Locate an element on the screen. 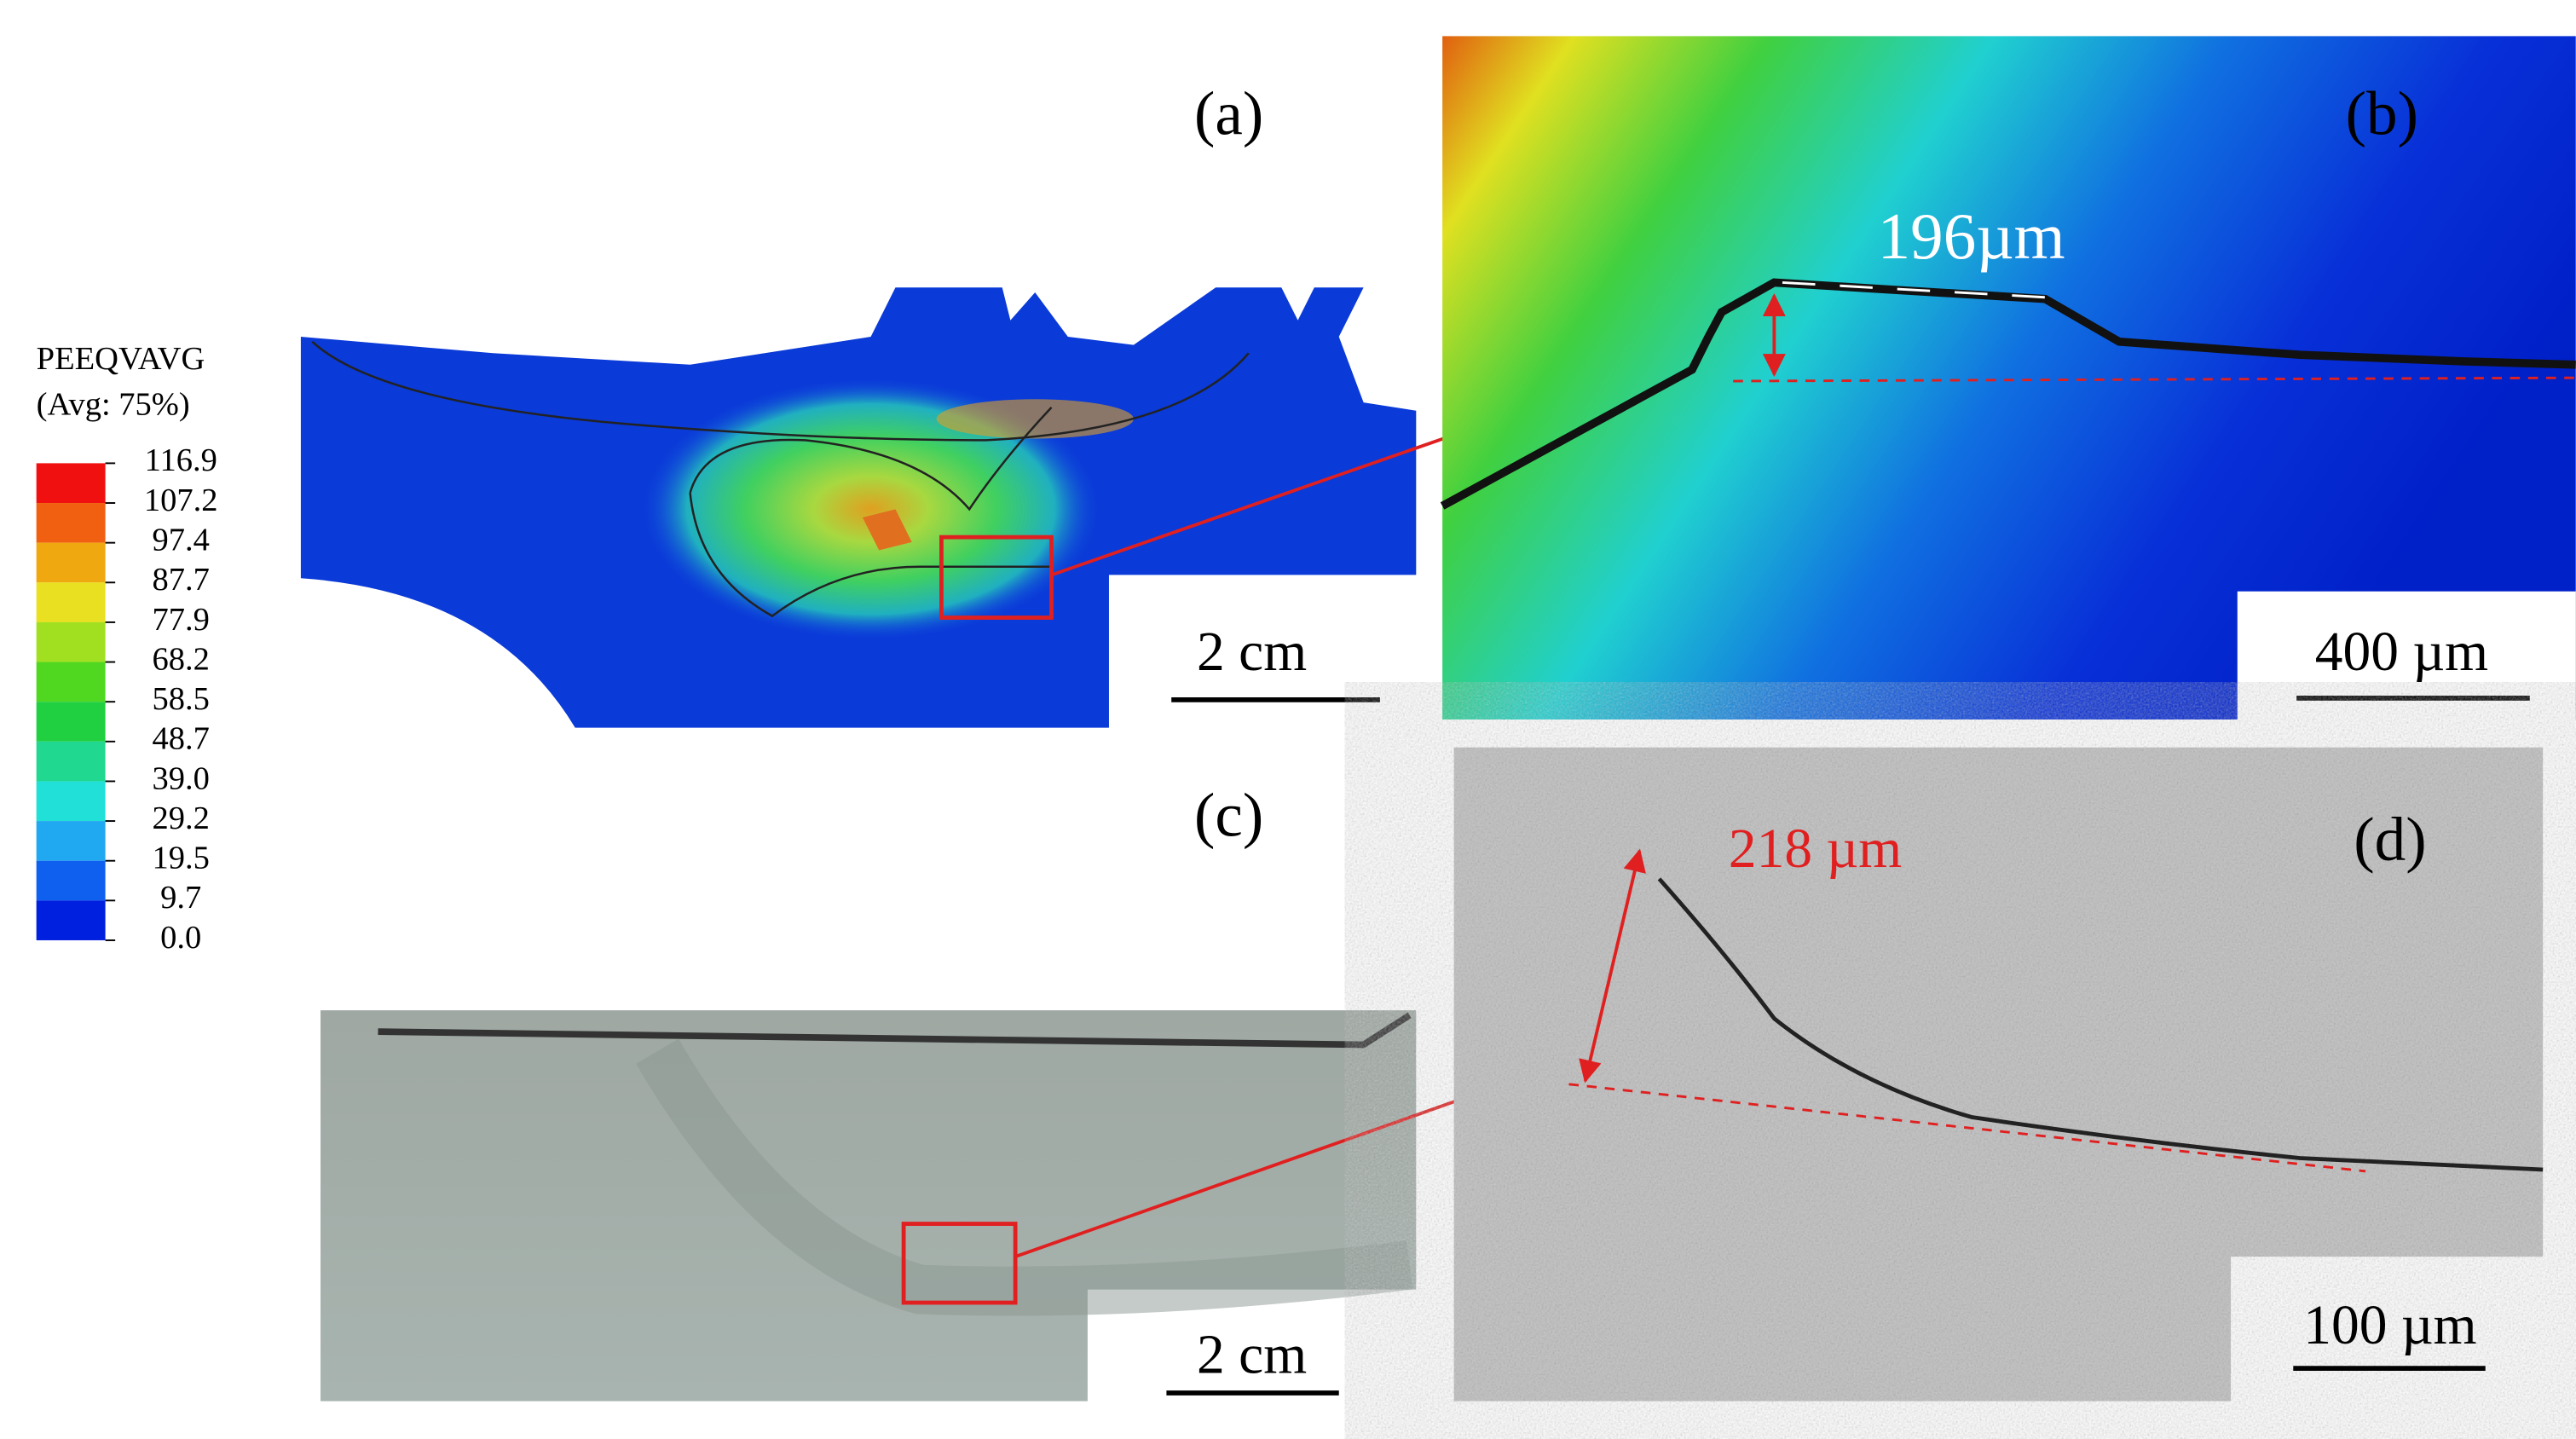 The image size is (2576, 1439). legend-title: PEEQVAVG is located at coordinates (121, 359).